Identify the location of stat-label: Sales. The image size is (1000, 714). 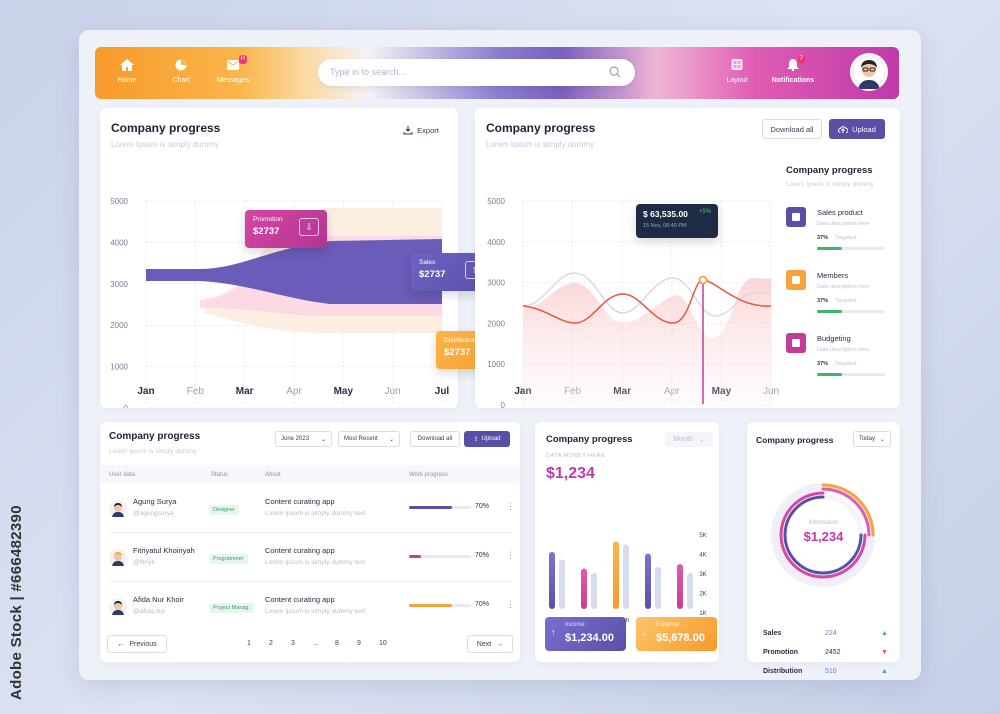
(772, 633).